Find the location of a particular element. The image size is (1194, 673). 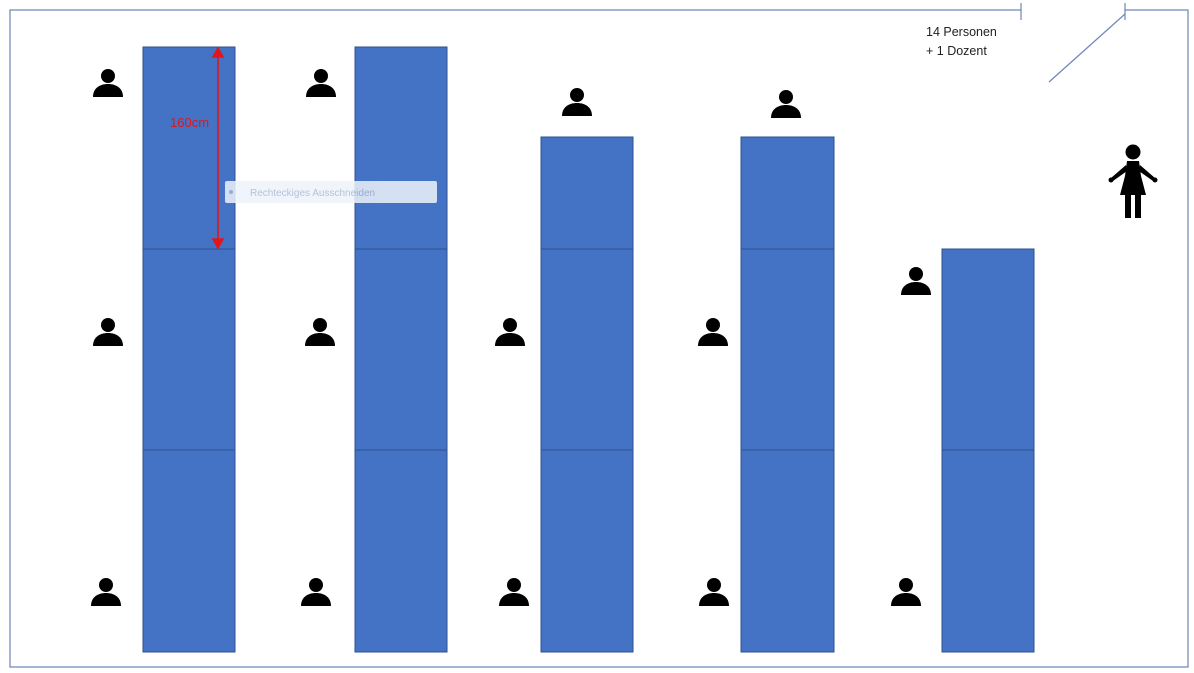

dimension-label: 160cm is located at coordinates (189, 122).